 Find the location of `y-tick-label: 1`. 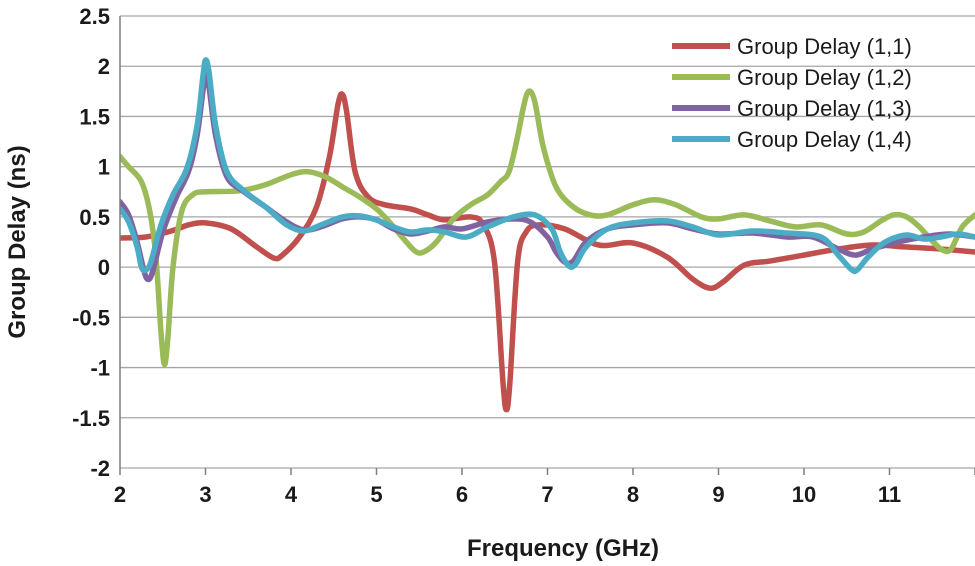

y-tick-label: 1 is located at coordinates (104, 167).